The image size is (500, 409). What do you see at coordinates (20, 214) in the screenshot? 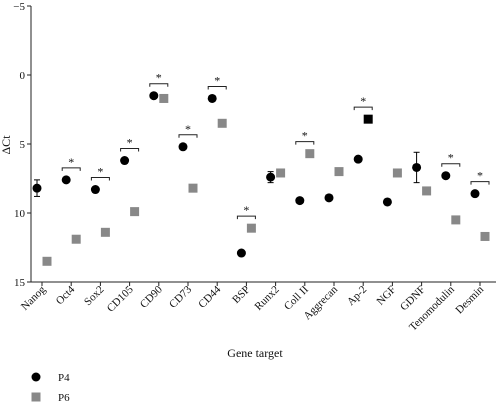
I see `y-tick-label: 10` at bounding box center [20, 214].